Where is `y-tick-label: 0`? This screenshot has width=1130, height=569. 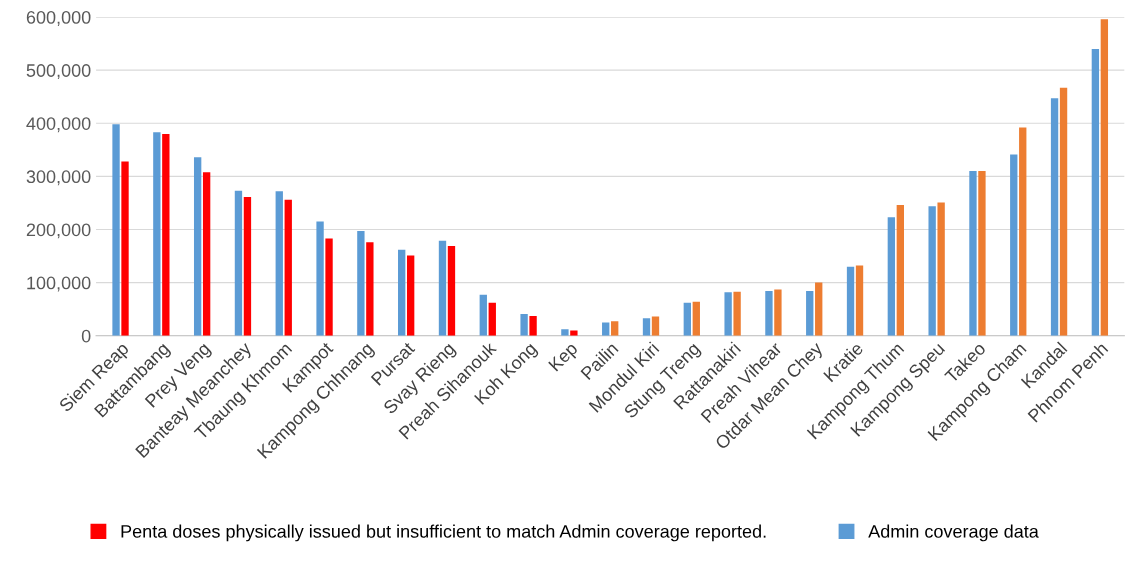
y-tick-label: 0 is located at coordinates (86, 336).